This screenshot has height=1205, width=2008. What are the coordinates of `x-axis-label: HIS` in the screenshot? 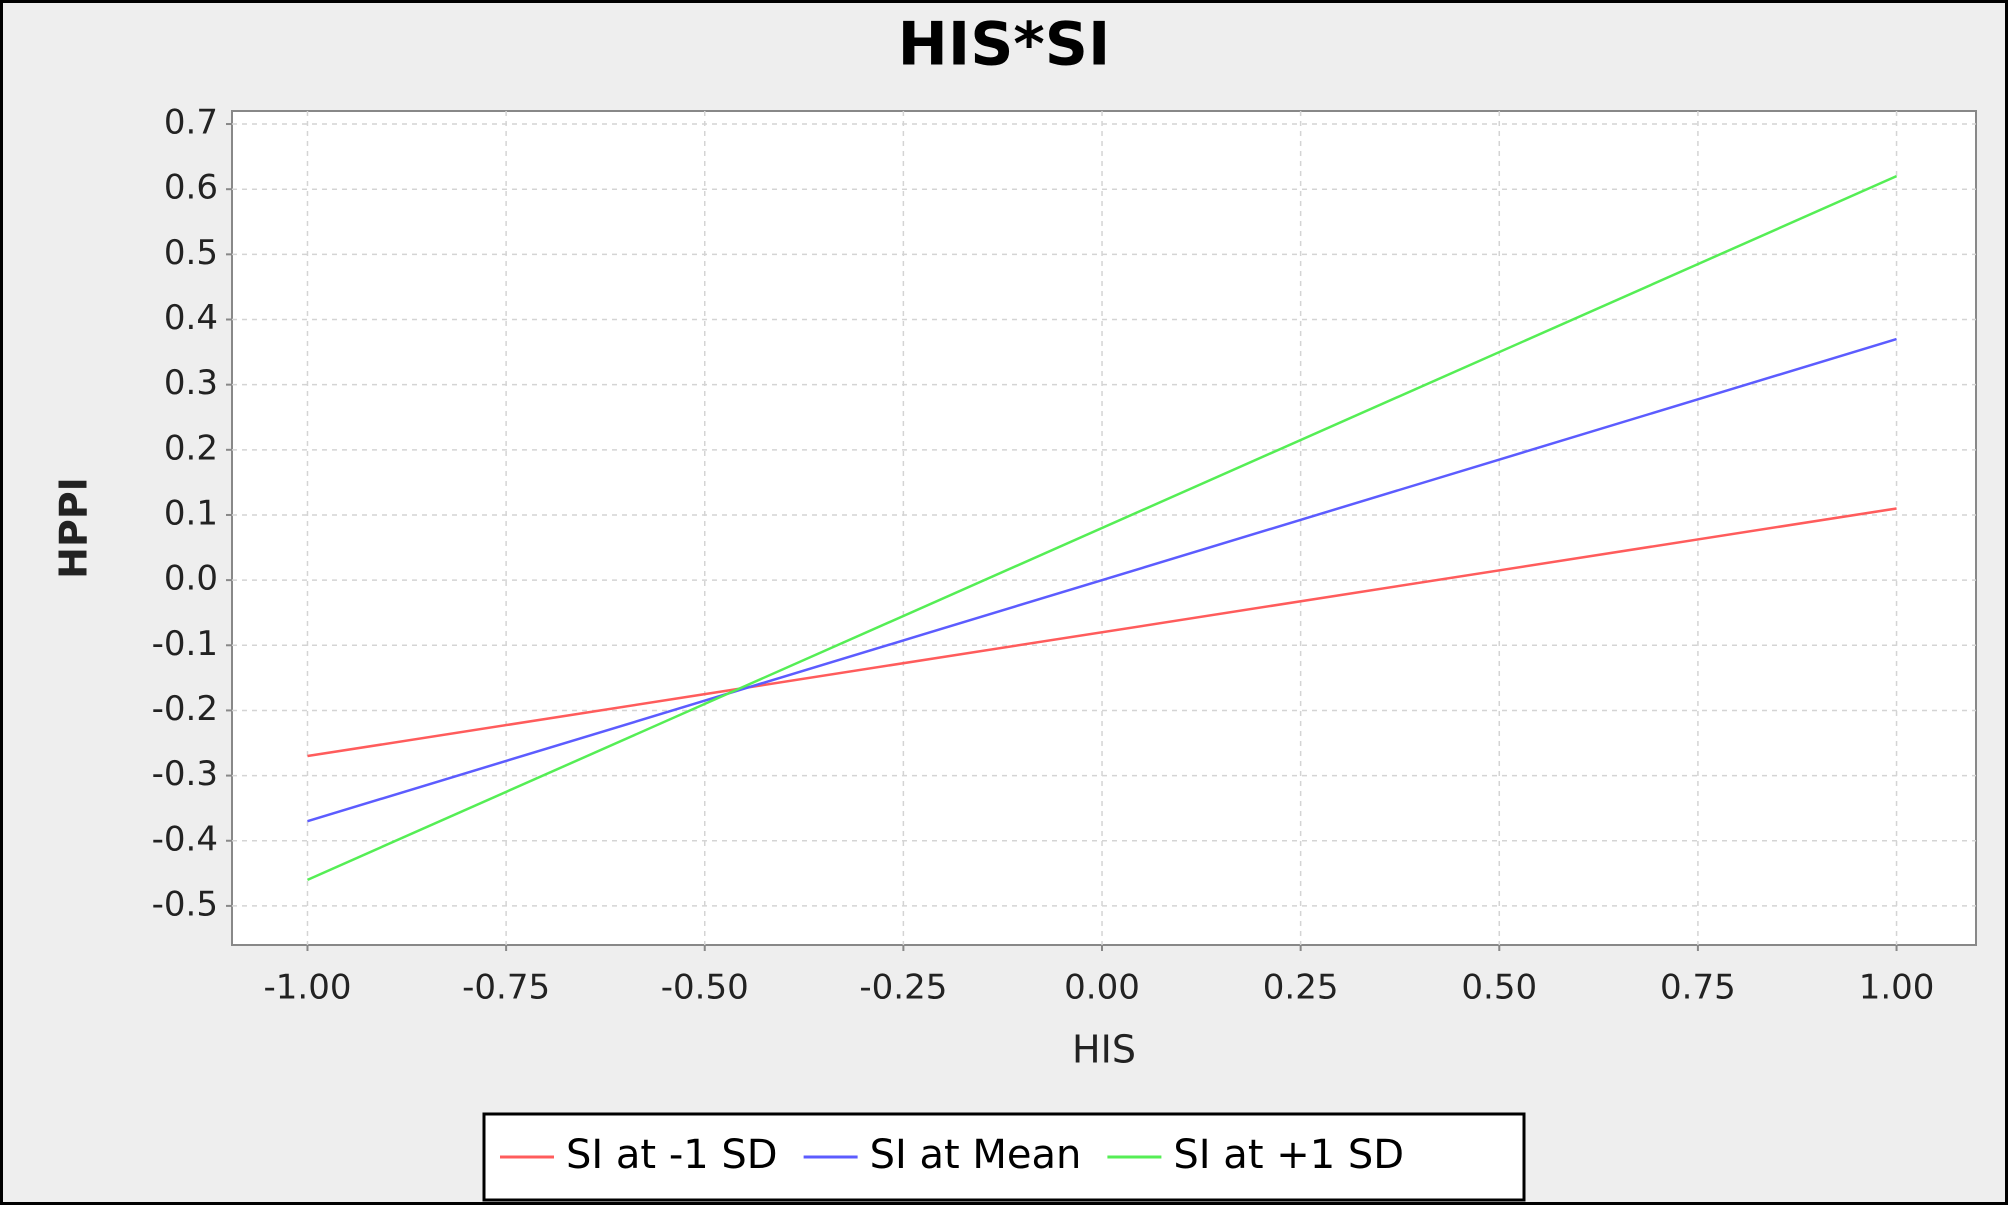 It's located at (1104, 1050).